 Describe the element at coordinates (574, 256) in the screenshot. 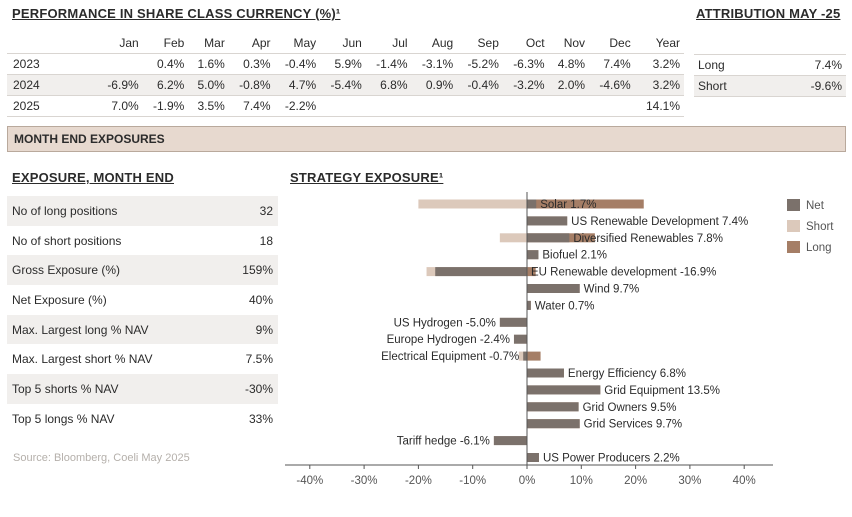

I see `bar-data-label: Biofuel 2.1%` at that location.